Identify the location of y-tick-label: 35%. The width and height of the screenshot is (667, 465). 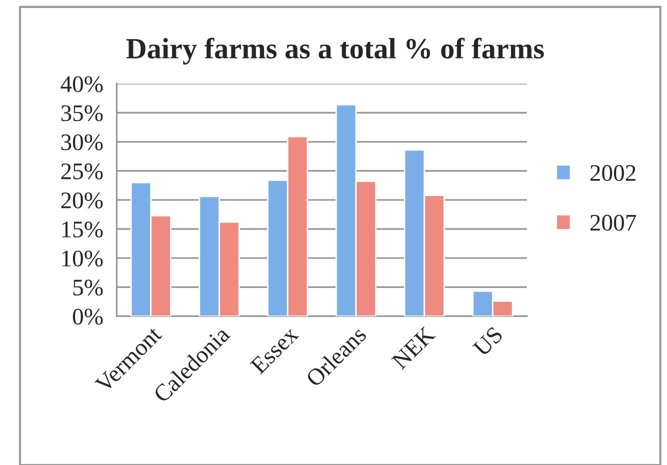
(82, 113).